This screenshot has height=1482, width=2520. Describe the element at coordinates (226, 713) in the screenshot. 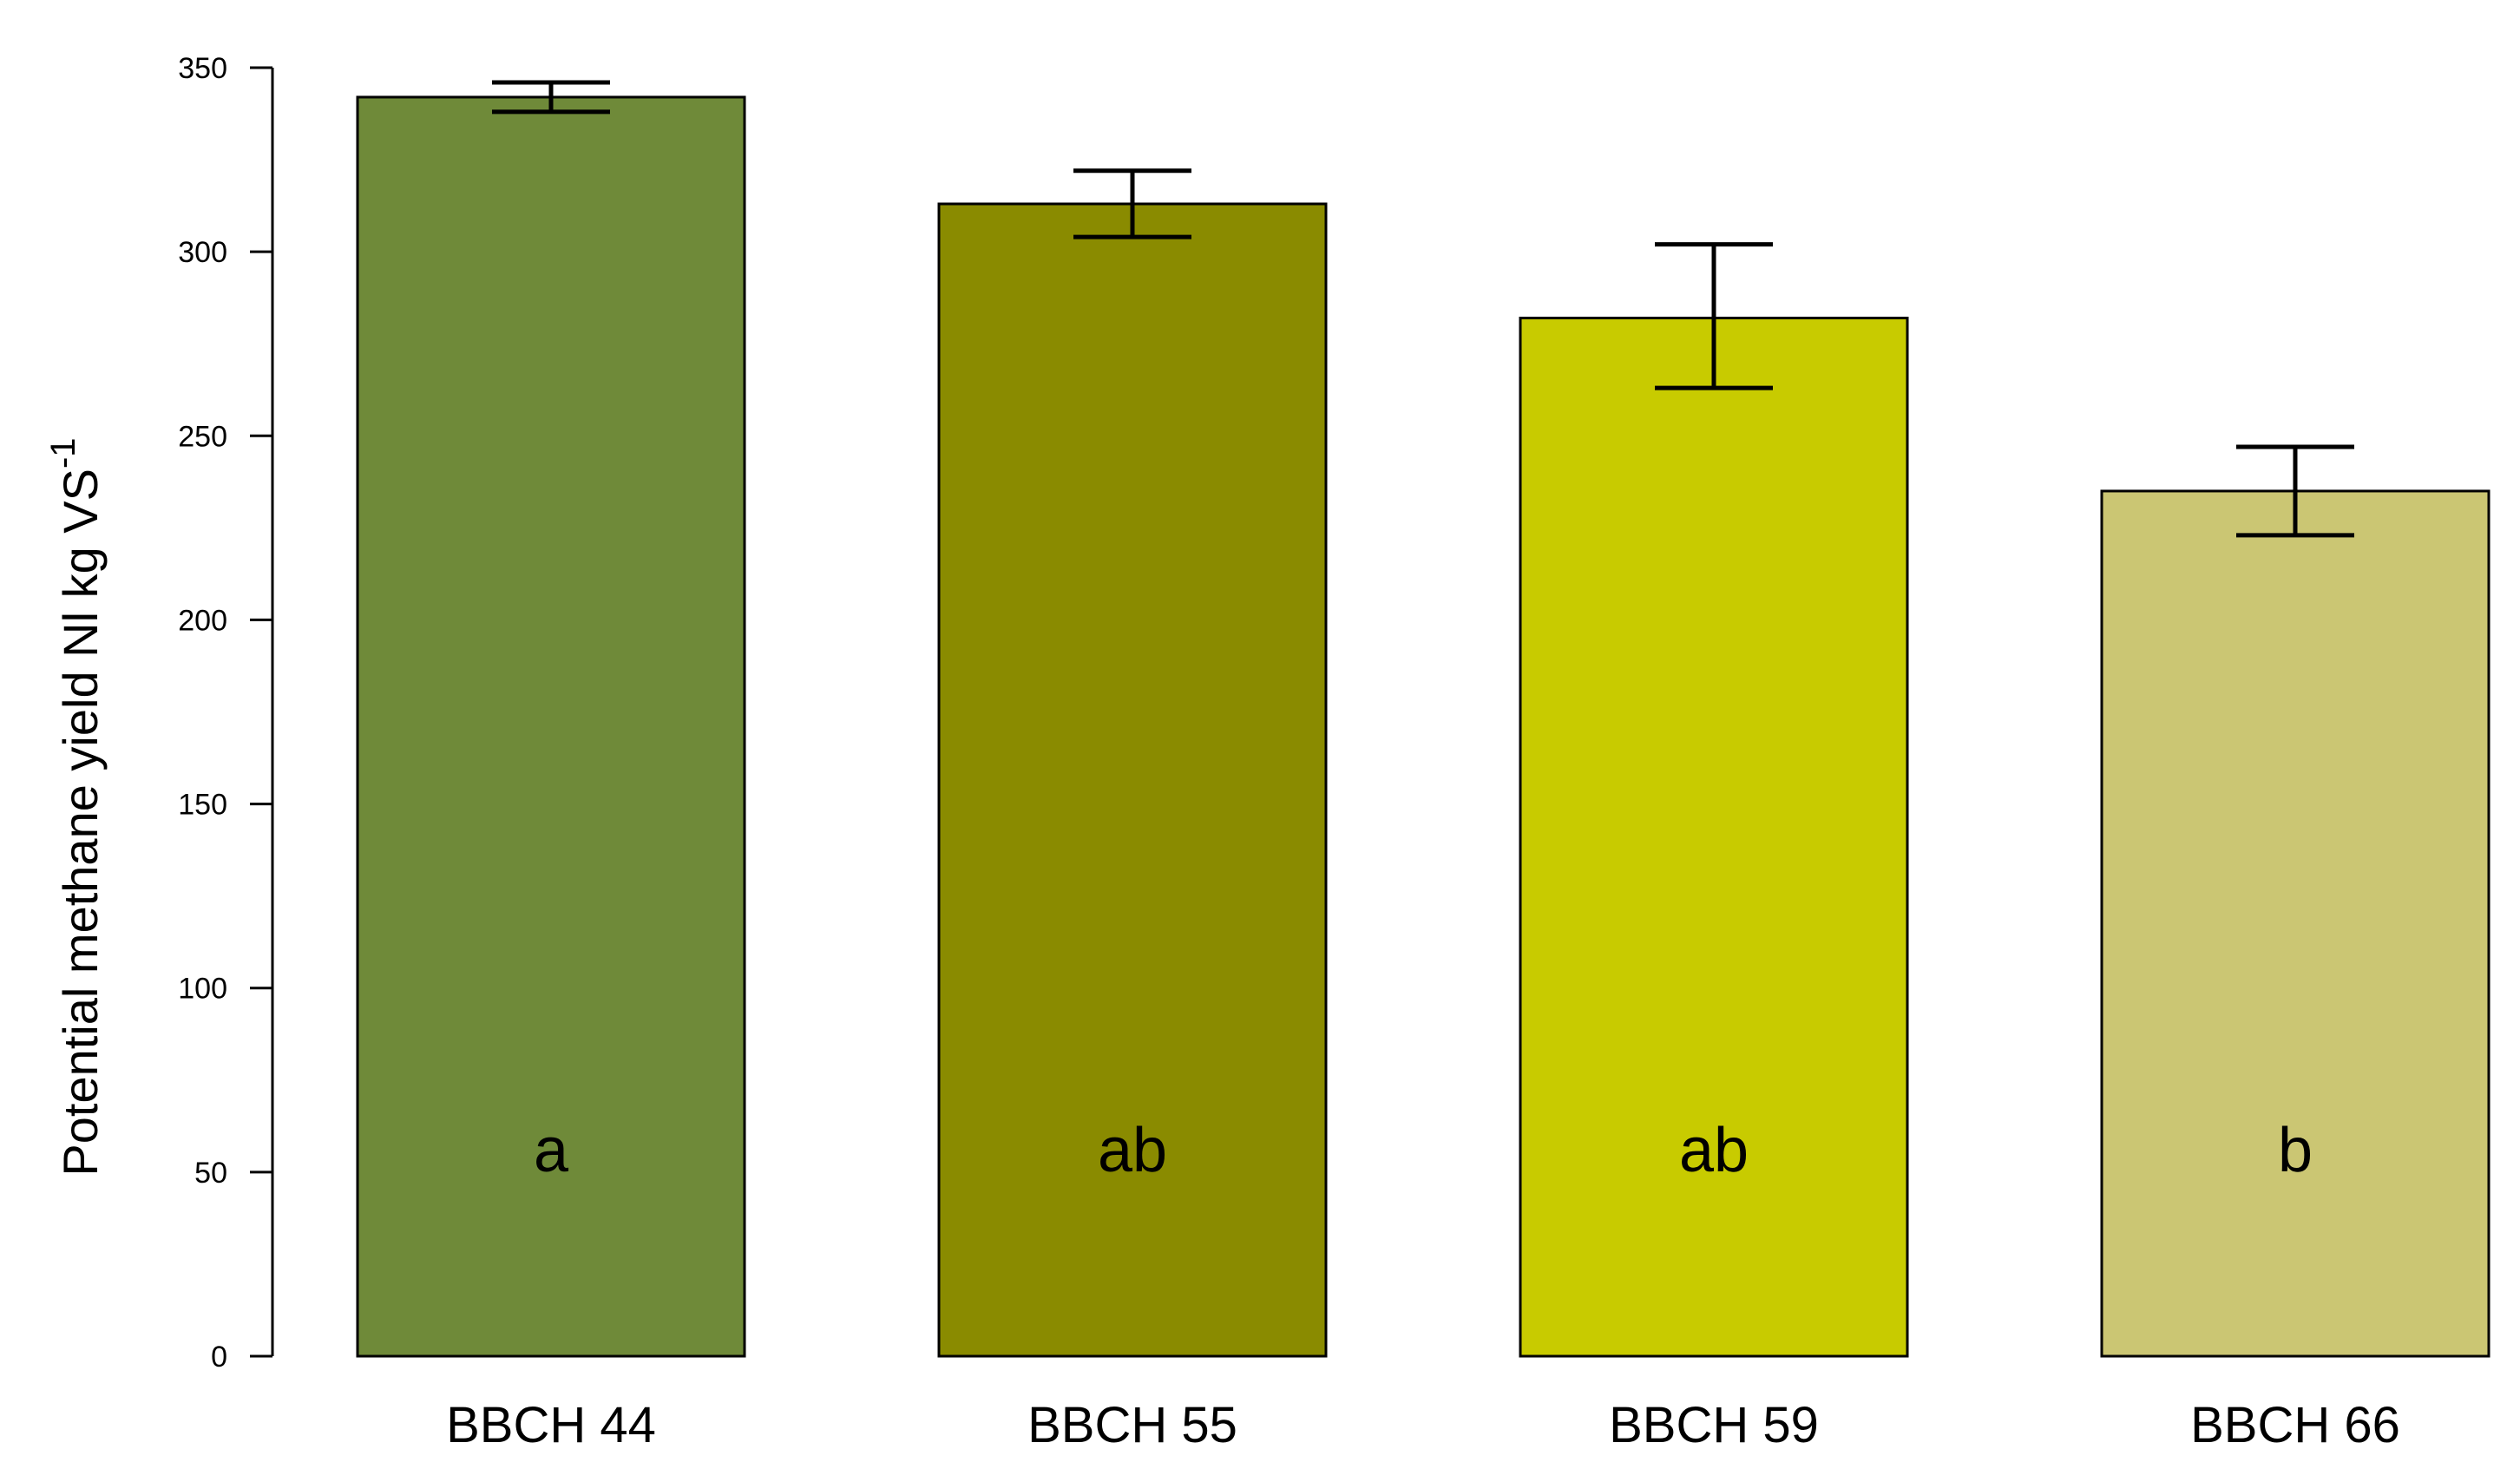

I see `y-axis: 0 50 100 150 200 250 300 350` at that location.